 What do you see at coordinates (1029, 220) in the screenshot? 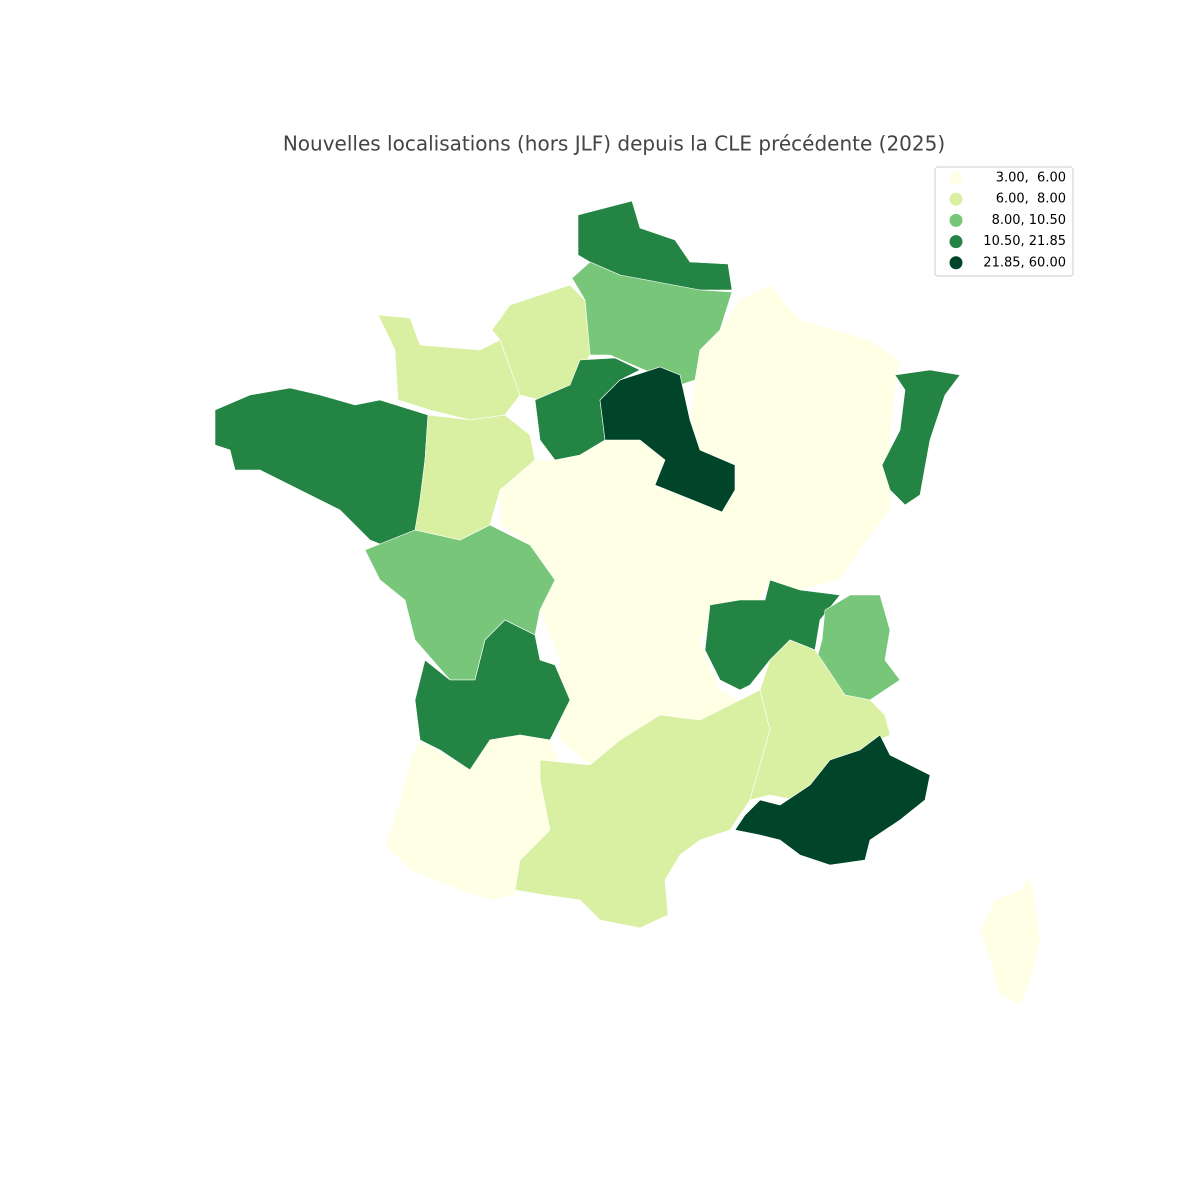
I see `legend-label: 8.00, 10.50` at bounding box center [1029, 220].